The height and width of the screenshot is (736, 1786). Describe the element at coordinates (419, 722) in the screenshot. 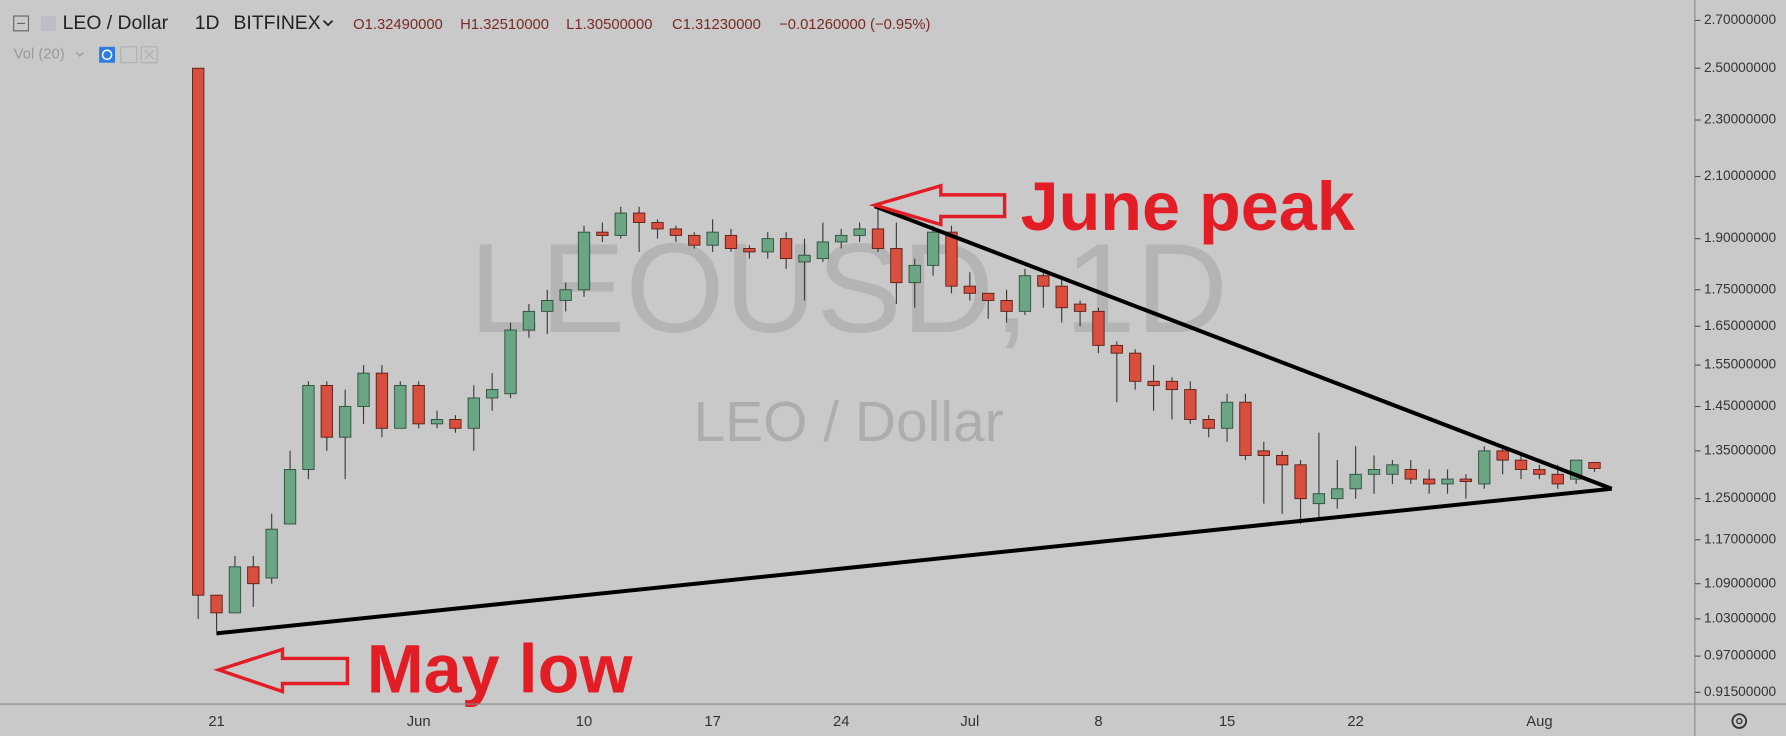

I see `x-tick-label: Jun` at that location.